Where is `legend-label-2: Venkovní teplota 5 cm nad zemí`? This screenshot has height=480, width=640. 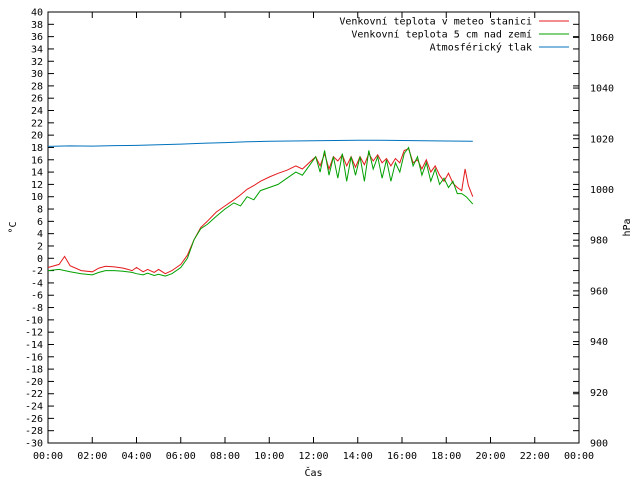
legend-label-2: Venkovní teplota 5 cm nad zemí is located at coordinates (441, 35).